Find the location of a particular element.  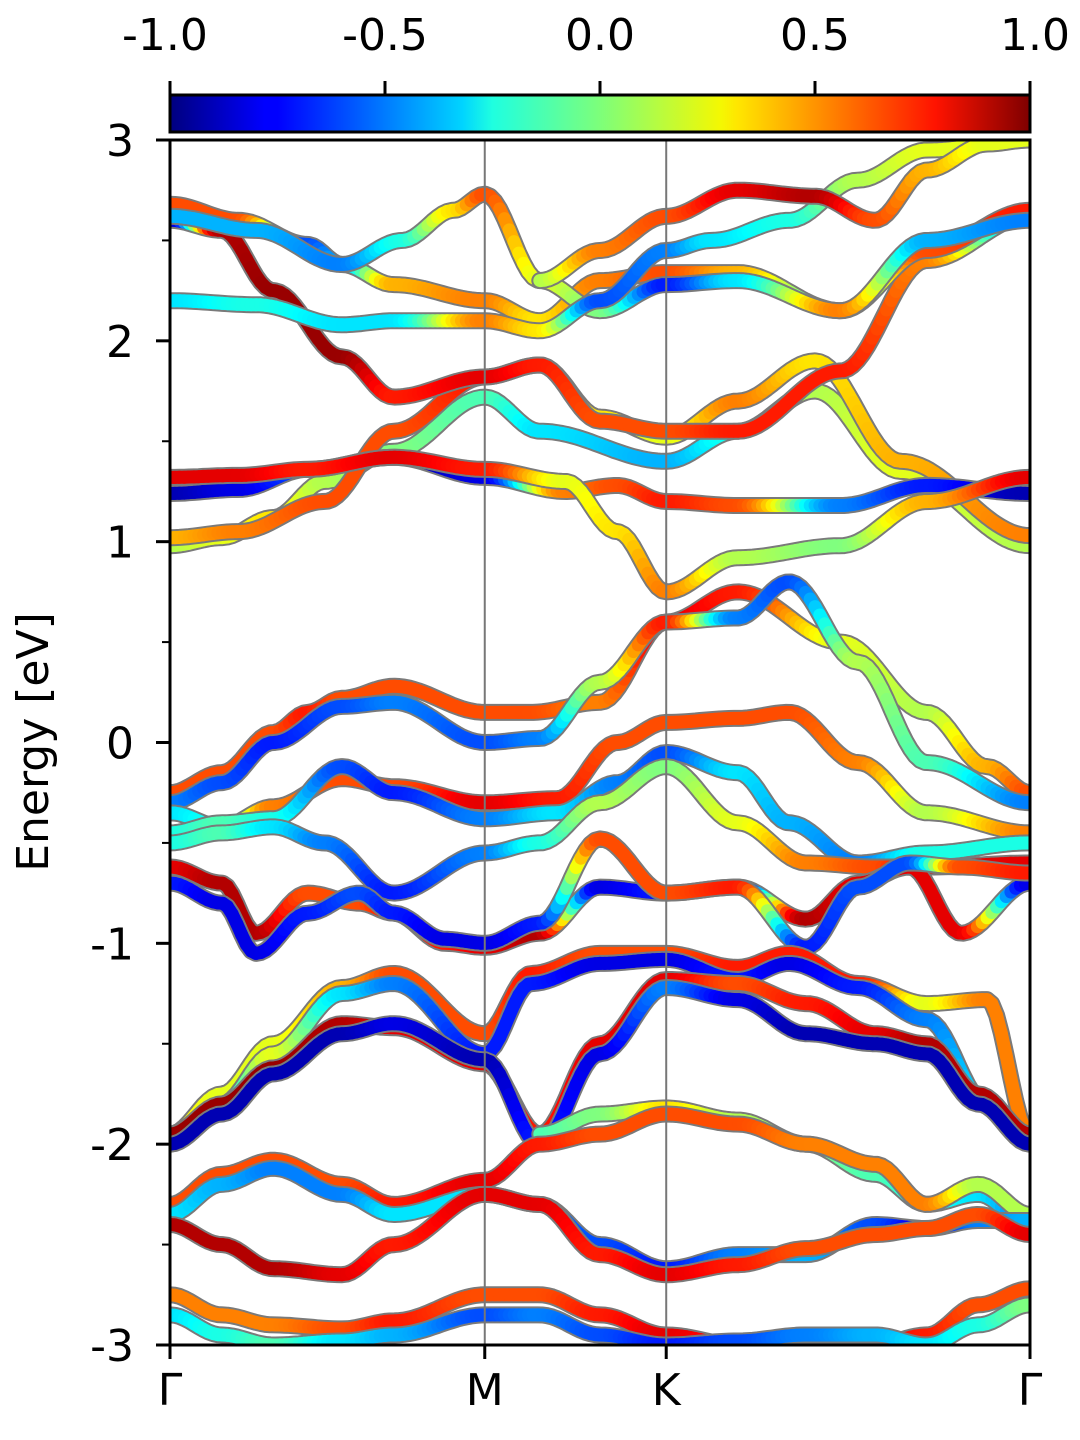

y-tick-label: -3 is located at coordinates (112, 1346).